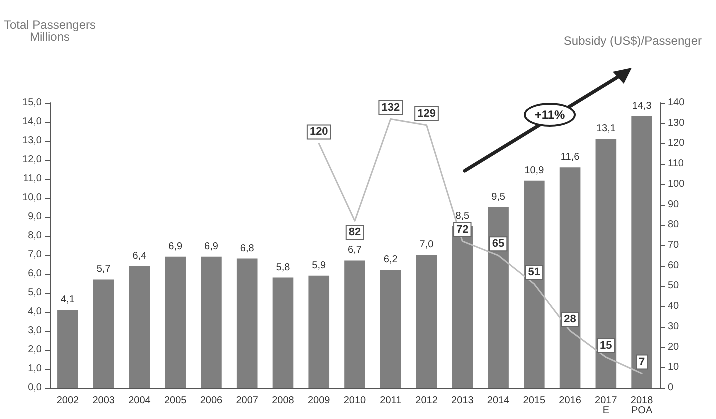 Image resolution: width=716 pixels, height=419 pixels. Describe the element at coordinates (534, 401) in the screenshot. I see `x-tick-label: 2015` at that location.